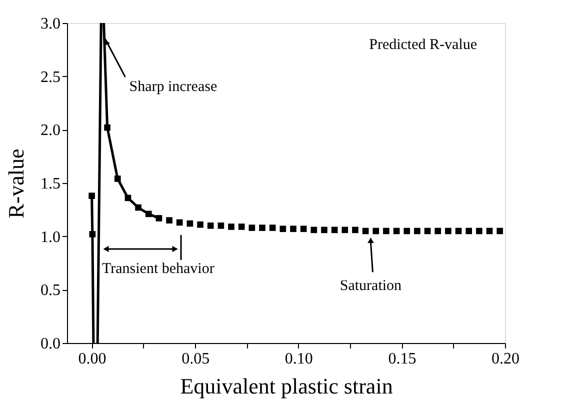  Describe the element at coordinates (423, 45) in the screenshot. I see `annotation: Predicted R-value` at that location.